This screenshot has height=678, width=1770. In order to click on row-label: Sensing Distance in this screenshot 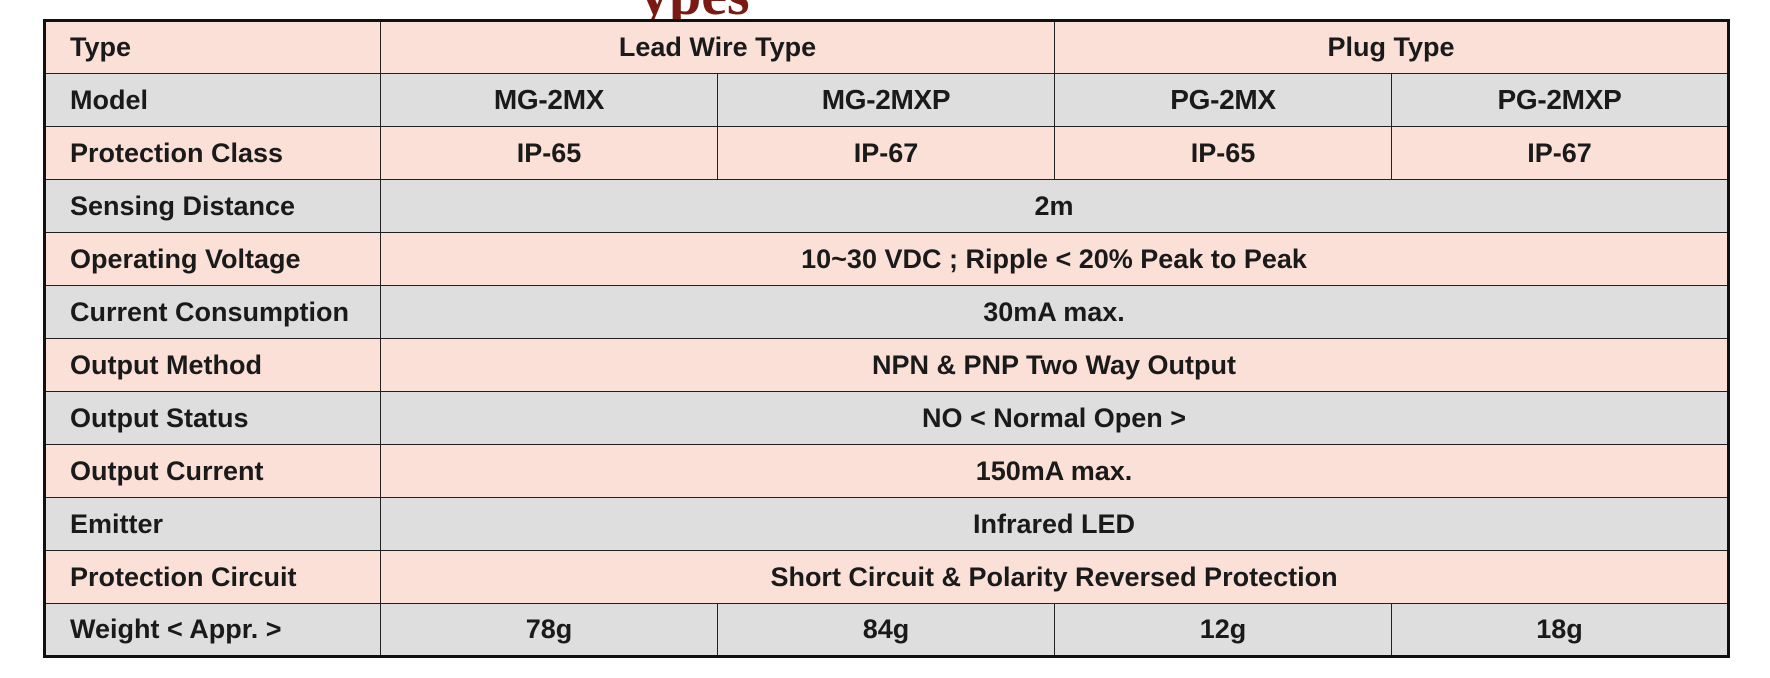, I will do `click(212, 206)`.